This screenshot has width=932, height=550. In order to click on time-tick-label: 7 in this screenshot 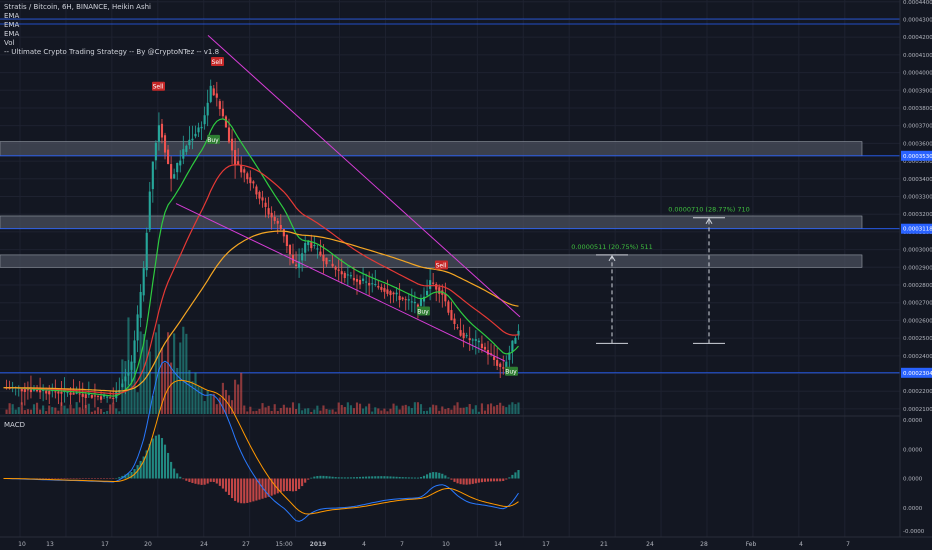, I will do `click(848, 544)`.